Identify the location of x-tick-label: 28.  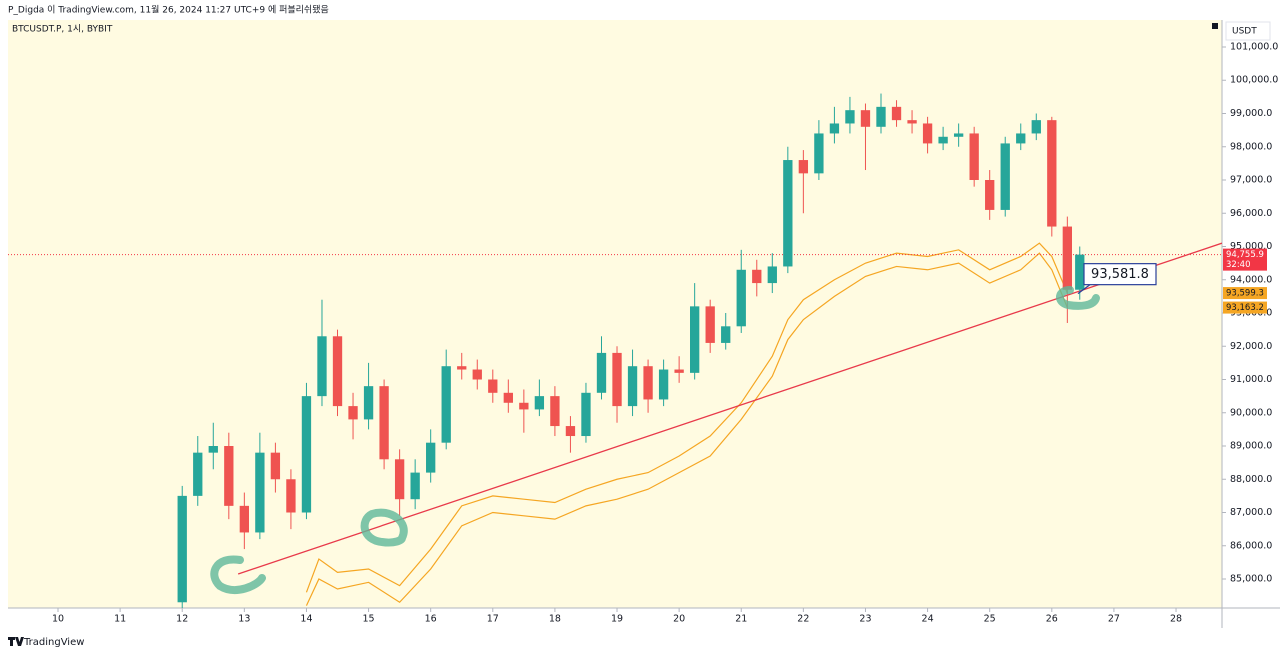
(1176, 619).